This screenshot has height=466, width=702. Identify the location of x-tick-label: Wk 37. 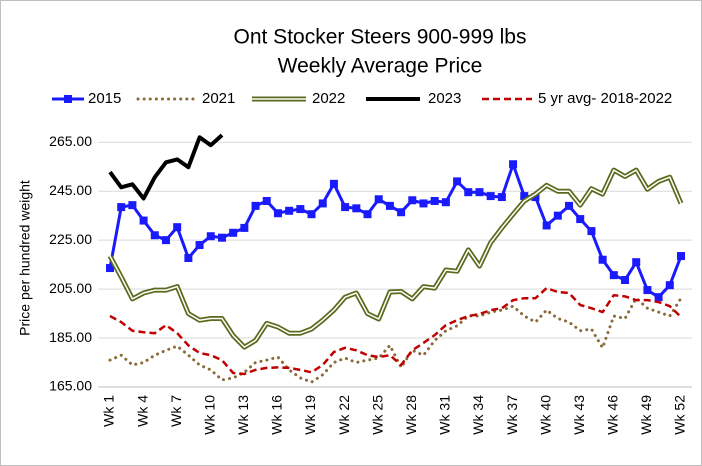
(512, 415).